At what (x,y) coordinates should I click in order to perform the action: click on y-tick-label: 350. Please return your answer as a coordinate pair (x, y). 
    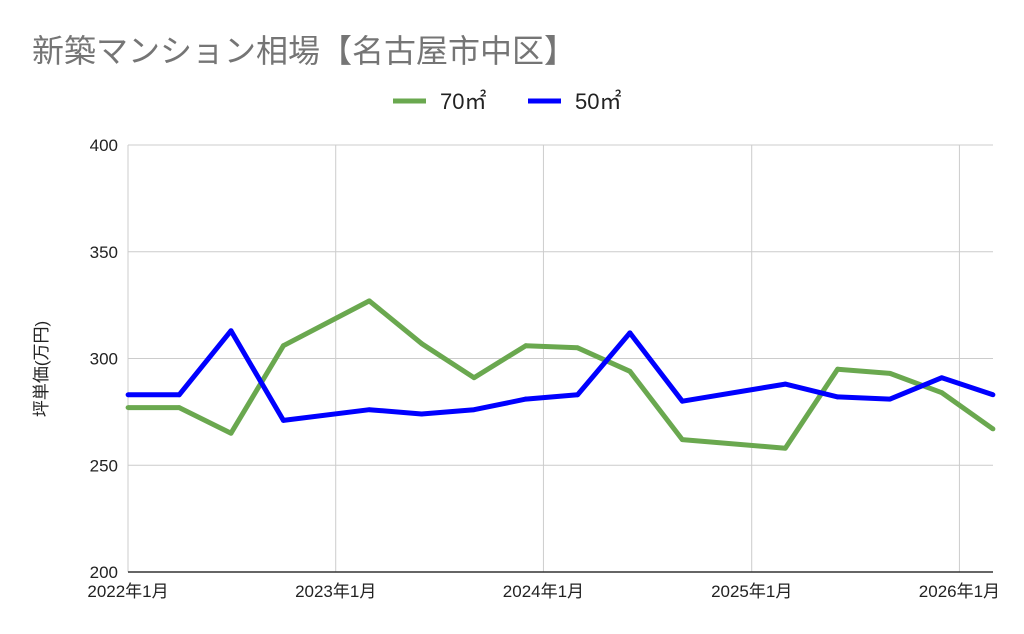
    Looking at the image, I should click on (104, 252).